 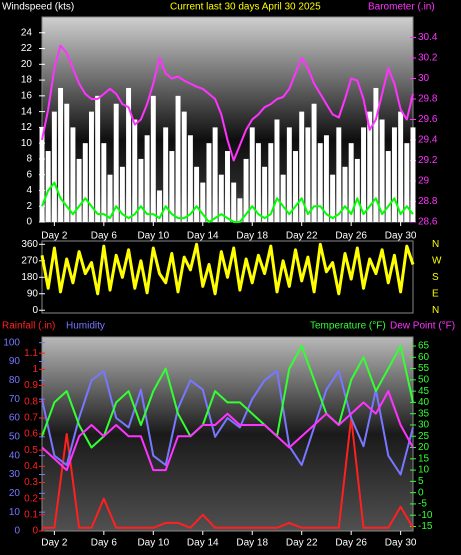 I want to click on y-tick-label: 360, so click(x=29, y=244).